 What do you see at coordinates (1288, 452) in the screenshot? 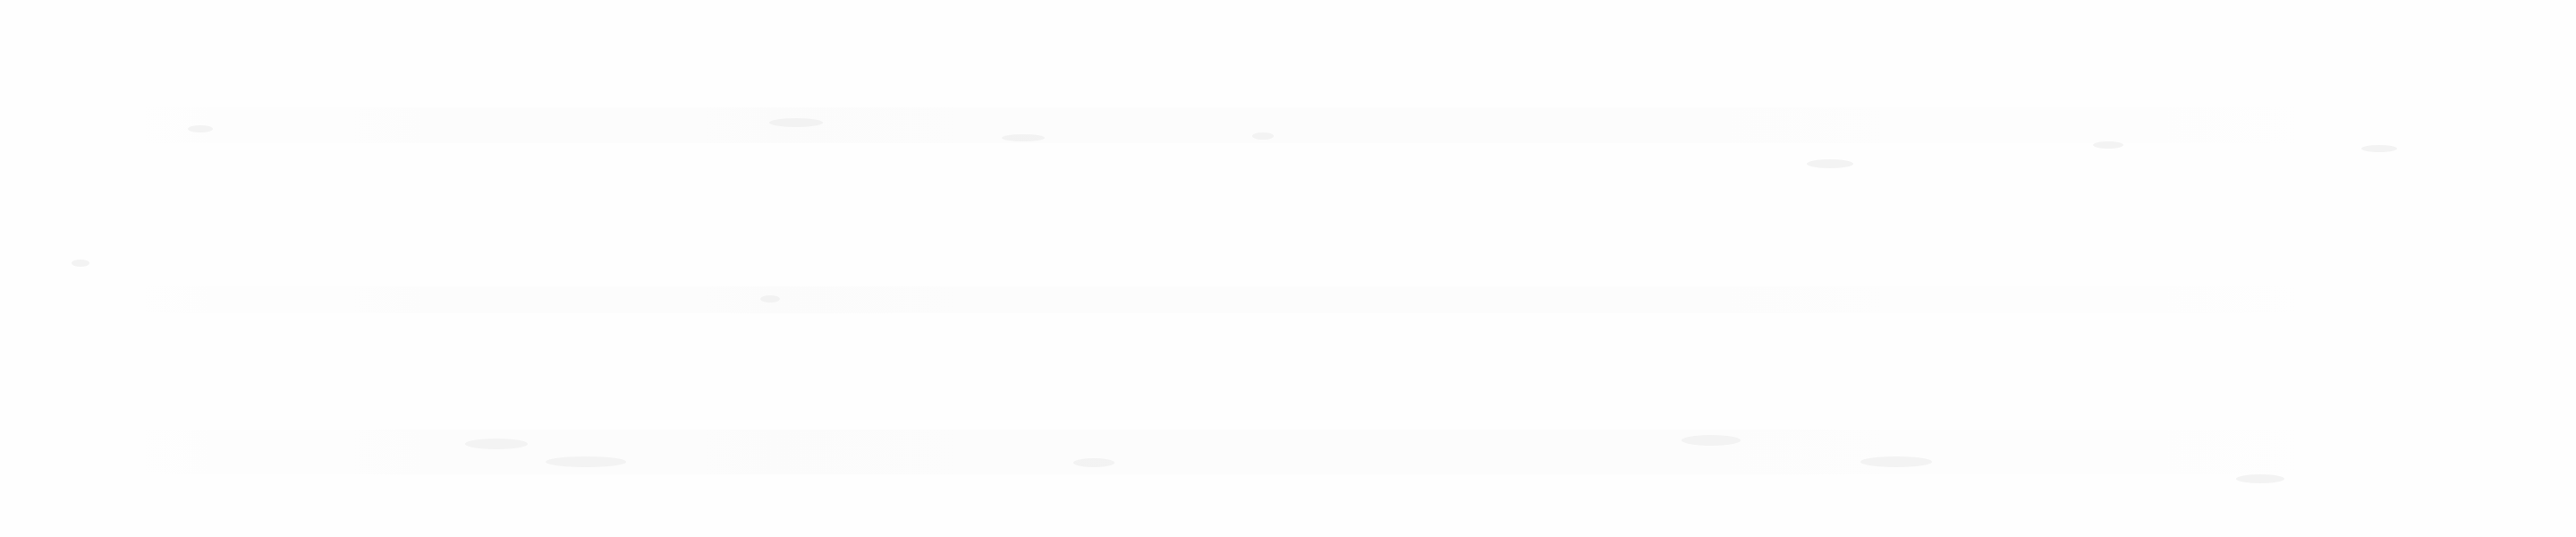
I see `faint-band-bottom` at bounding box center [1288, 452].